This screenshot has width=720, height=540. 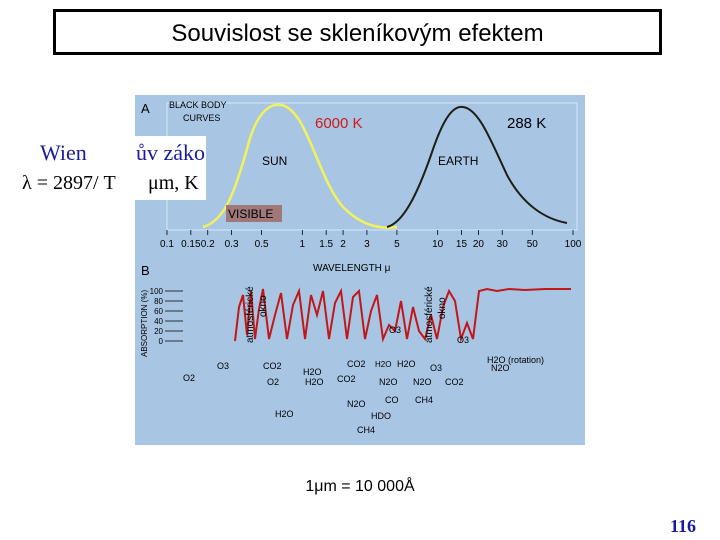 What do you see at coordinates (442, 308) in the screenshot?
I see `window-2-line-2: okno` at bounding box center [442, 308].